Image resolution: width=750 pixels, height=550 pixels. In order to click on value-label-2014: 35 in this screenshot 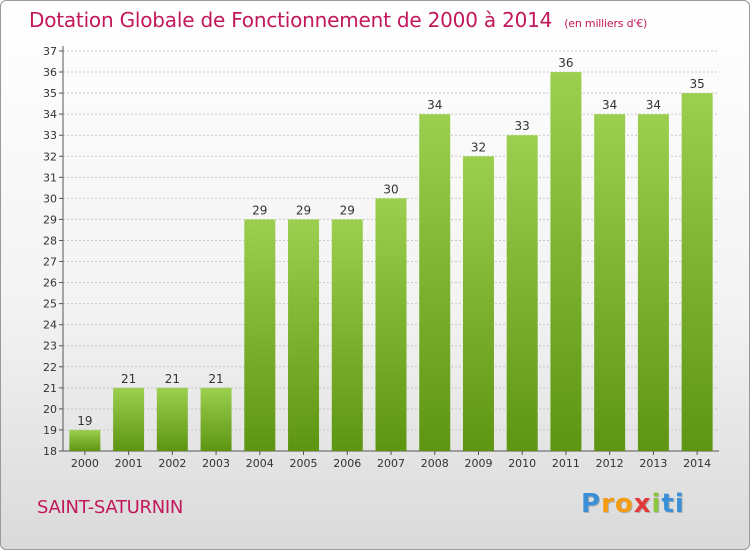, I will do `click(696, 84)`.